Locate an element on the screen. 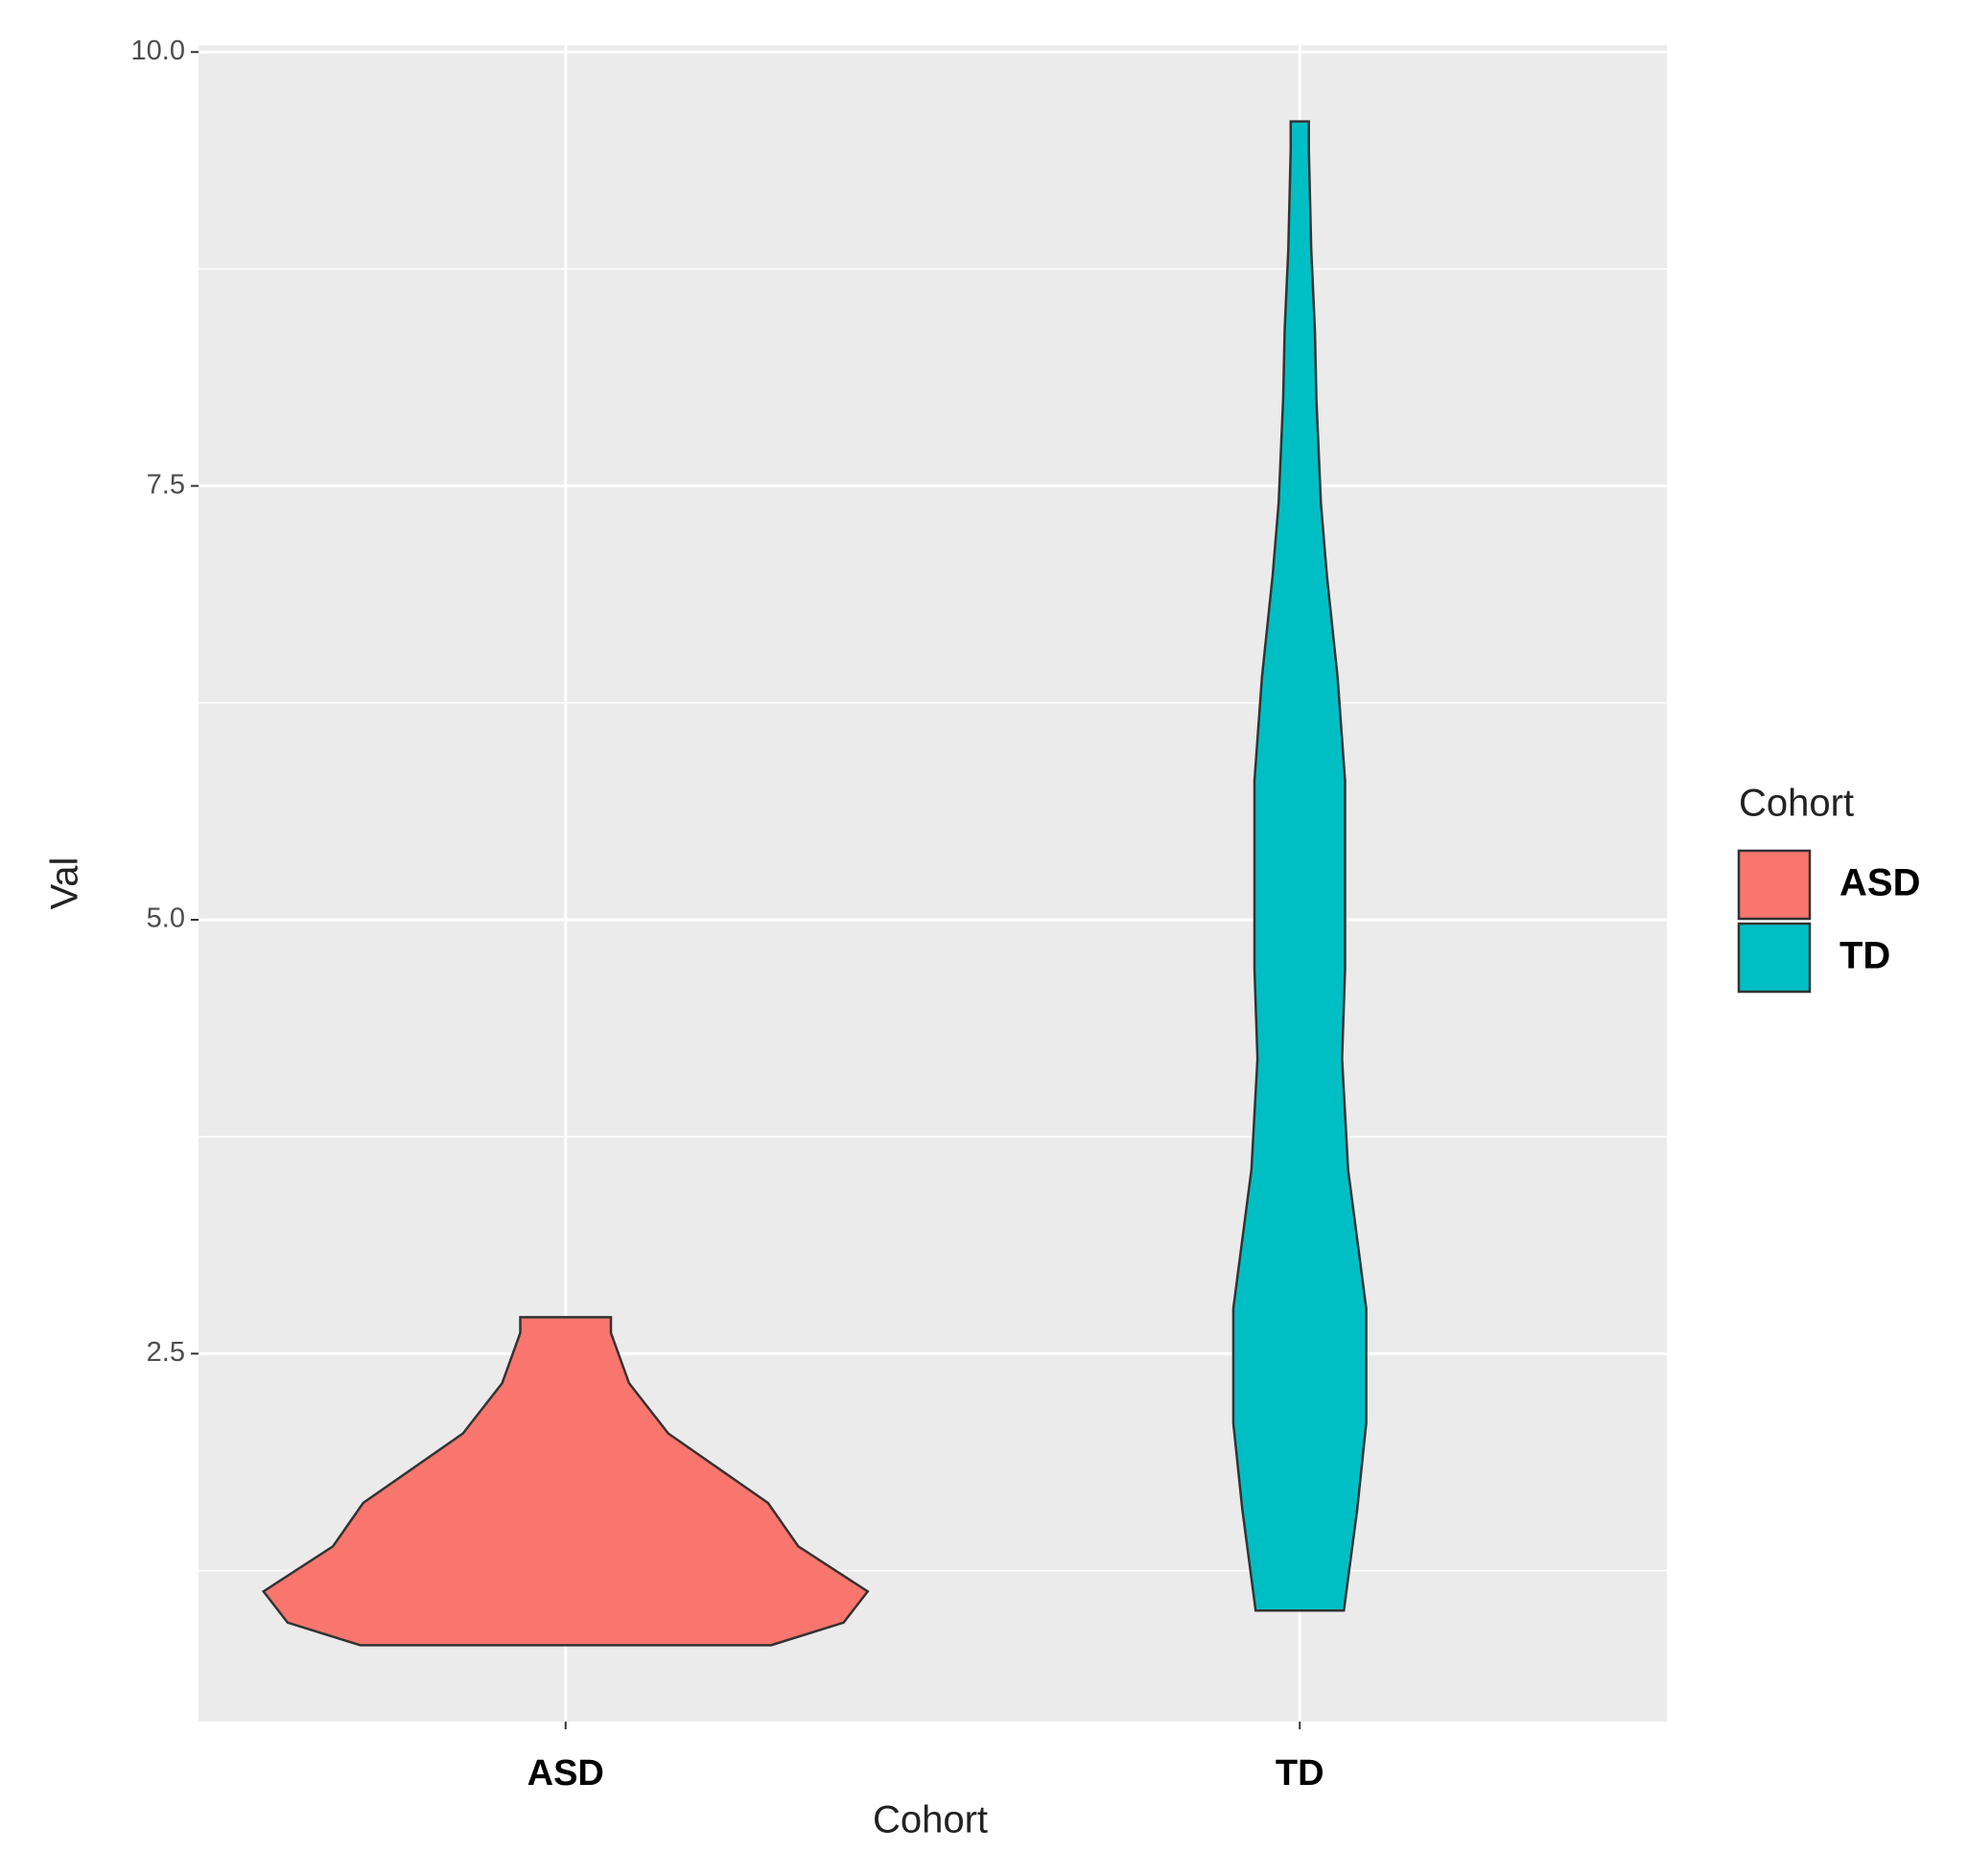 The height and width of the screenshot is (1876, 1968). legend-title: Cohort is located at coordinates (1796, 804).